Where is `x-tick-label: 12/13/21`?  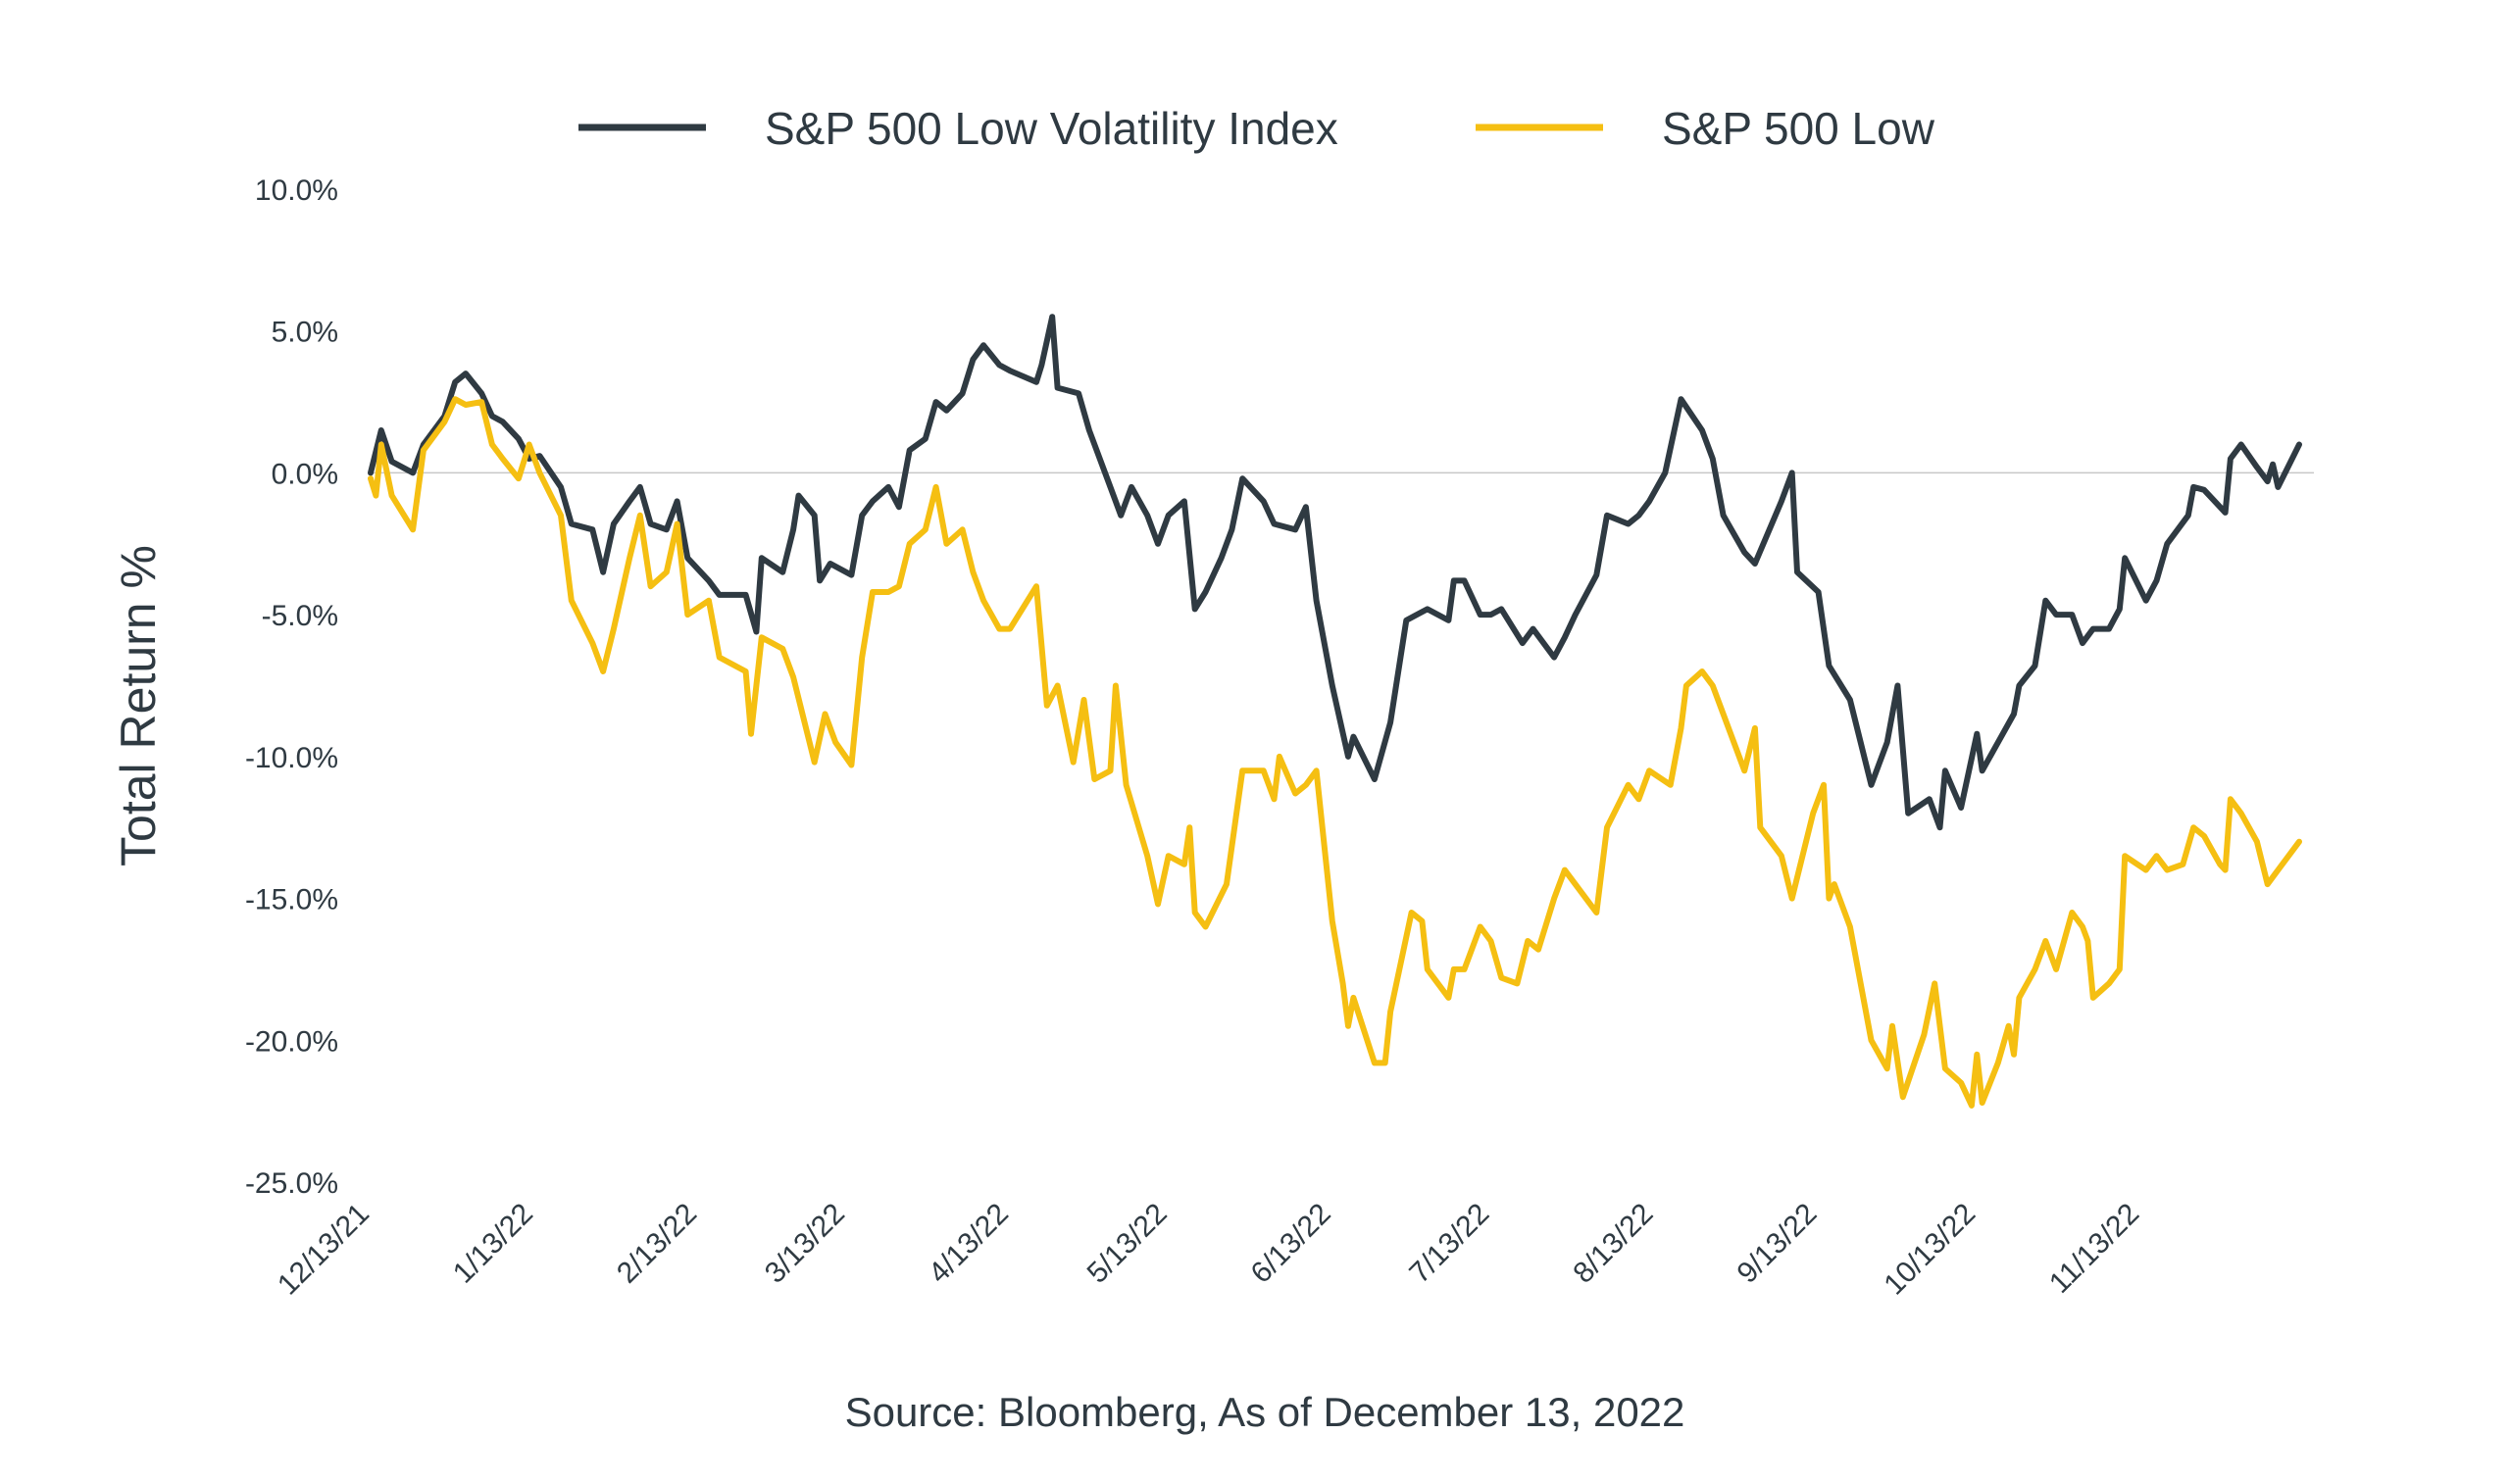 x-tick-label: 12/13/21 is located at coordinates (324, 1250).